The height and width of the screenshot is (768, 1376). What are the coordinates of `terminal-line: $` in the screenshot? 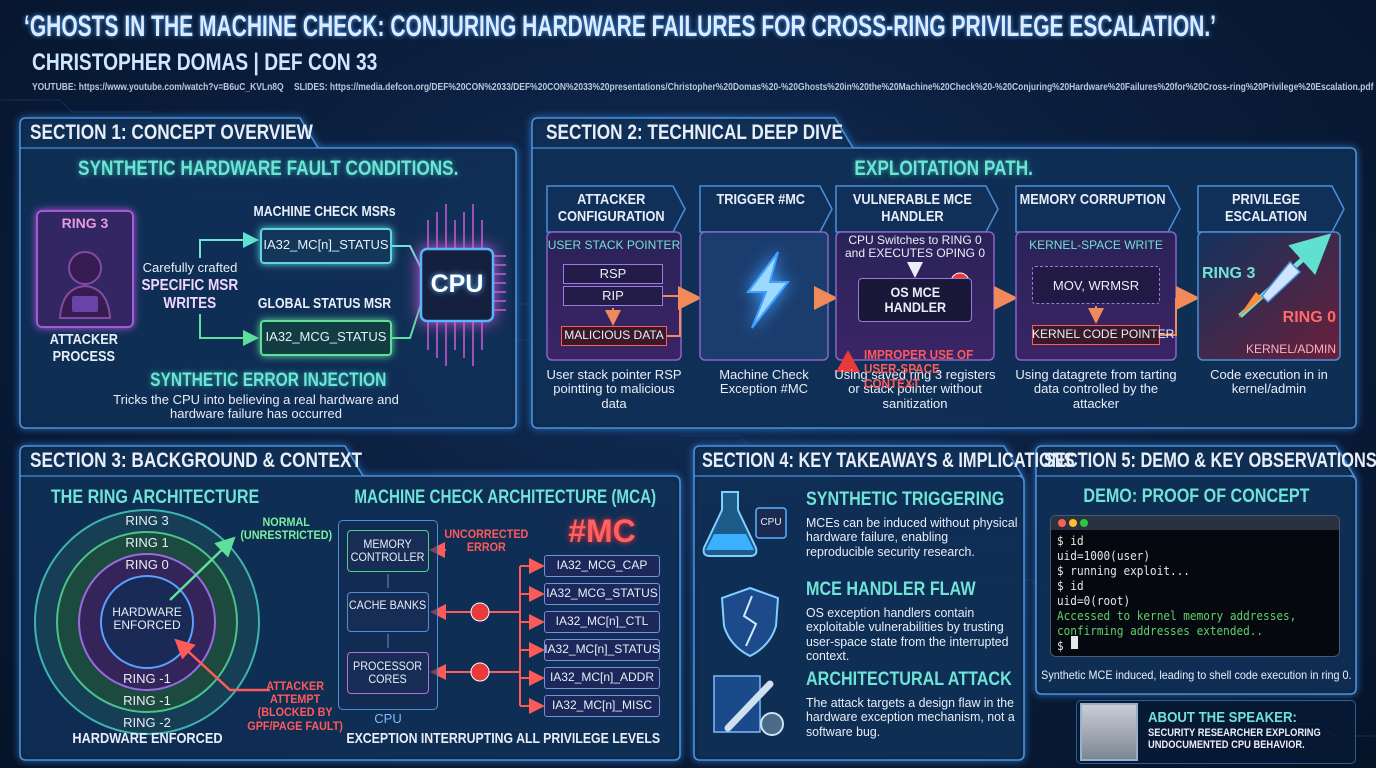 It's located at (1060, 646).